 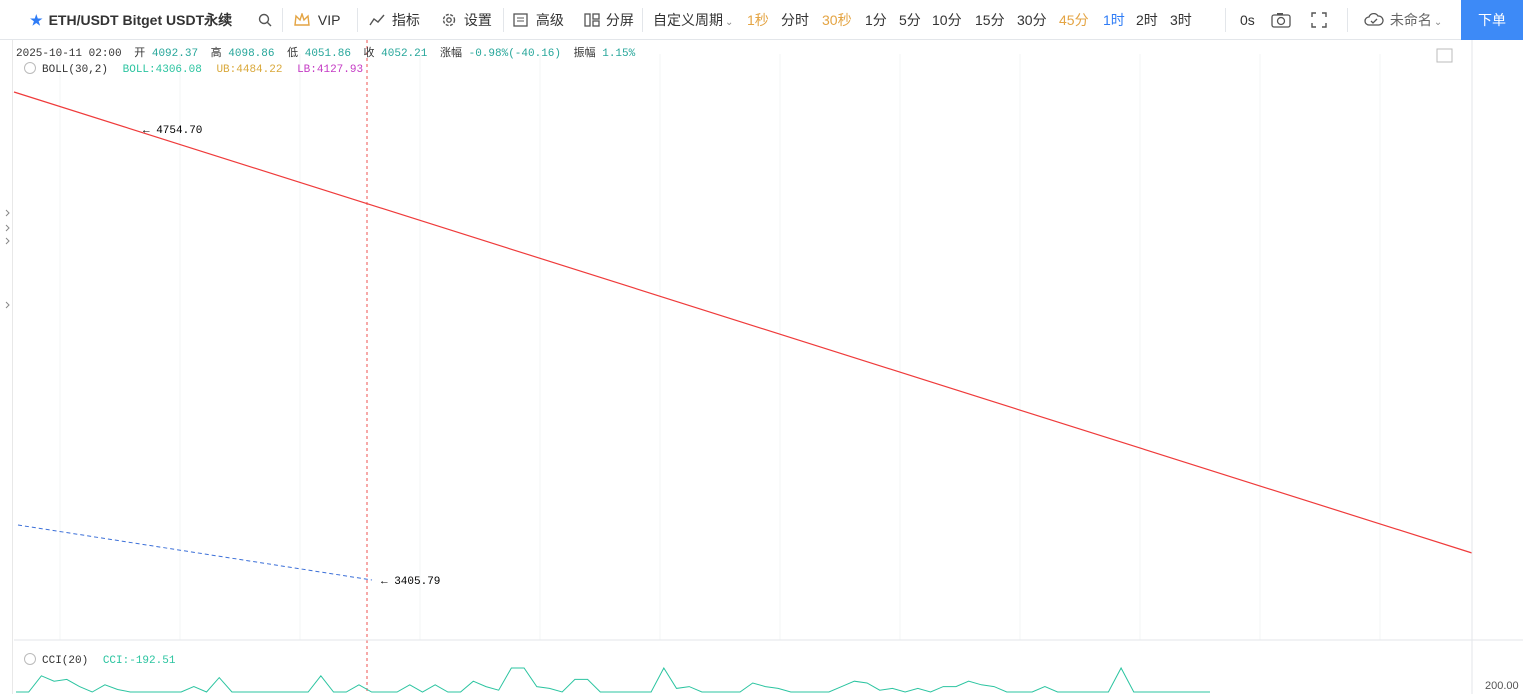 I want to click on high-marker: ← 4754.70, so click(x=172, y=131).